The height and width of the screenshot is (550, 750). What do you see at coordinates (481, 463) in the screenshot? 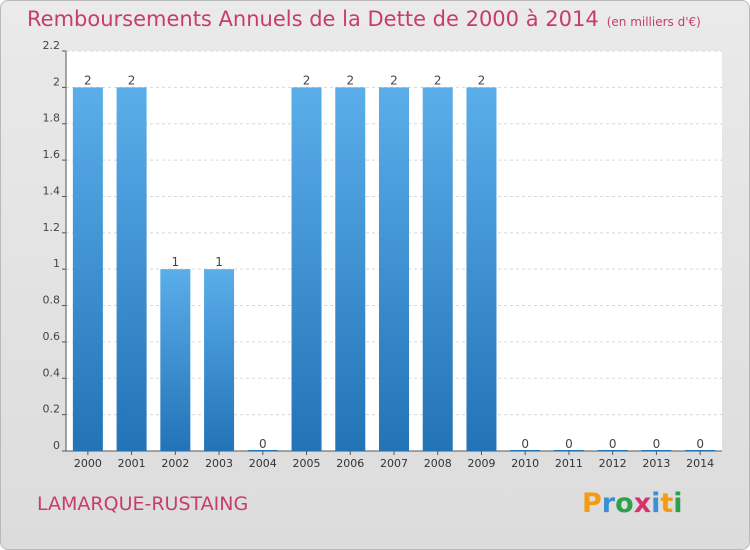
I see `x-tick-label: 2009` at bounding box center [481, 463].